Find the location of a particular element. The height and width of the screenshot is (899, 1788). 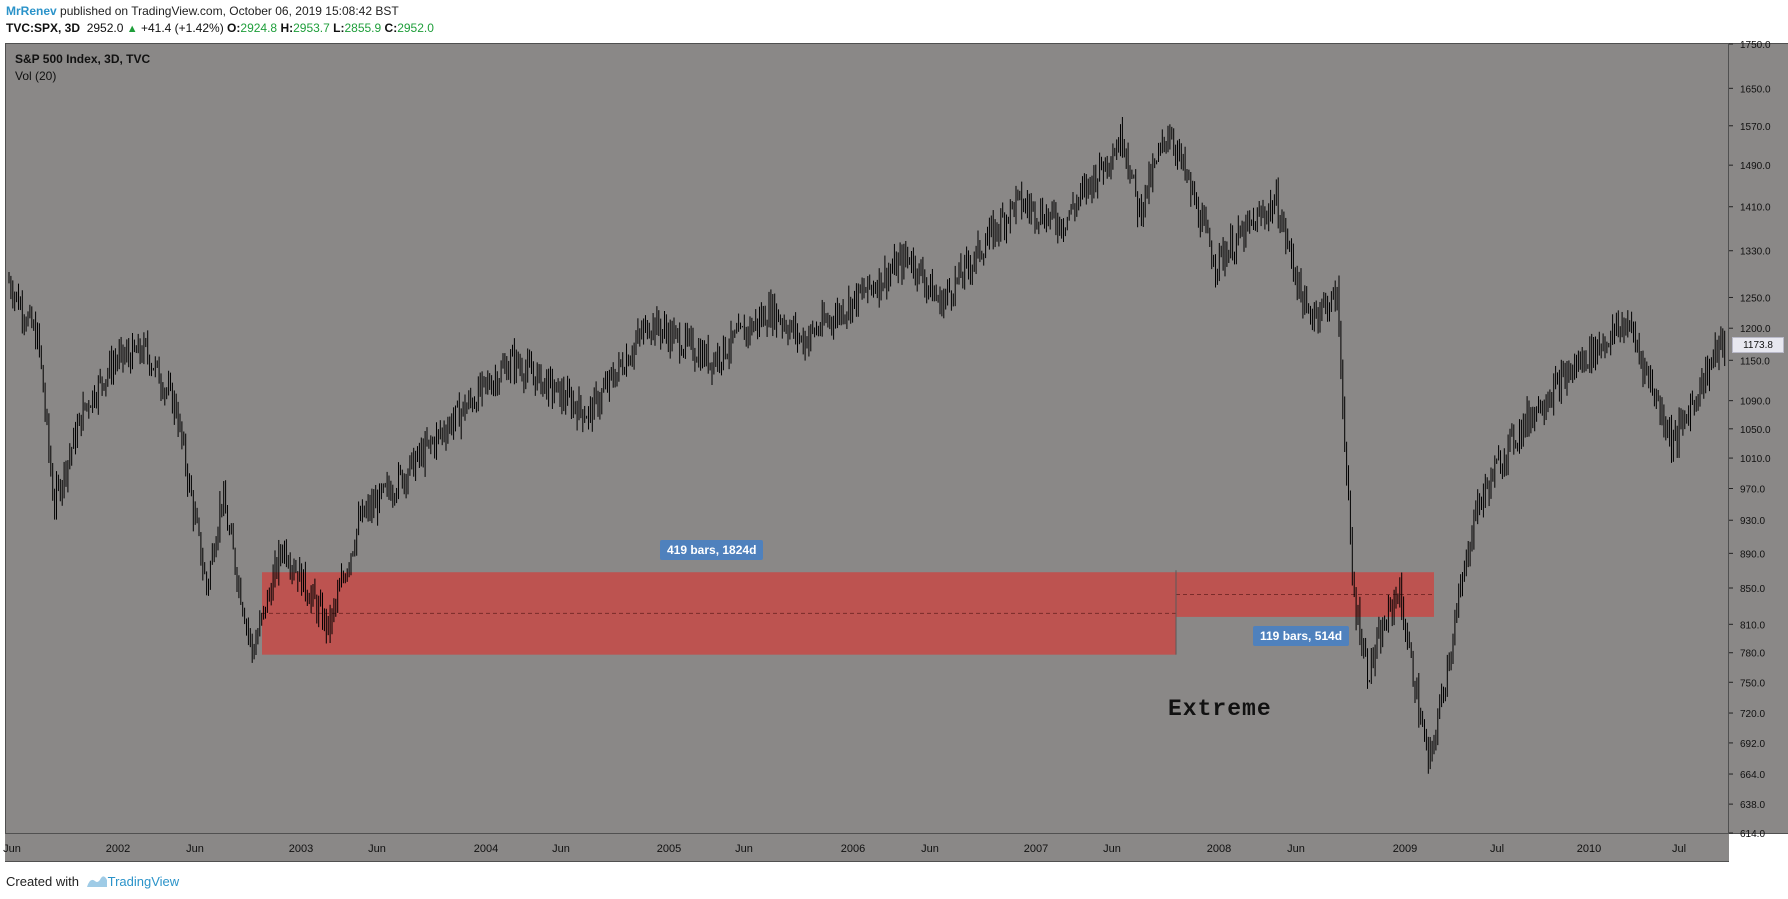

time-tick-label: 2003 is located at coordinates (301, 849).